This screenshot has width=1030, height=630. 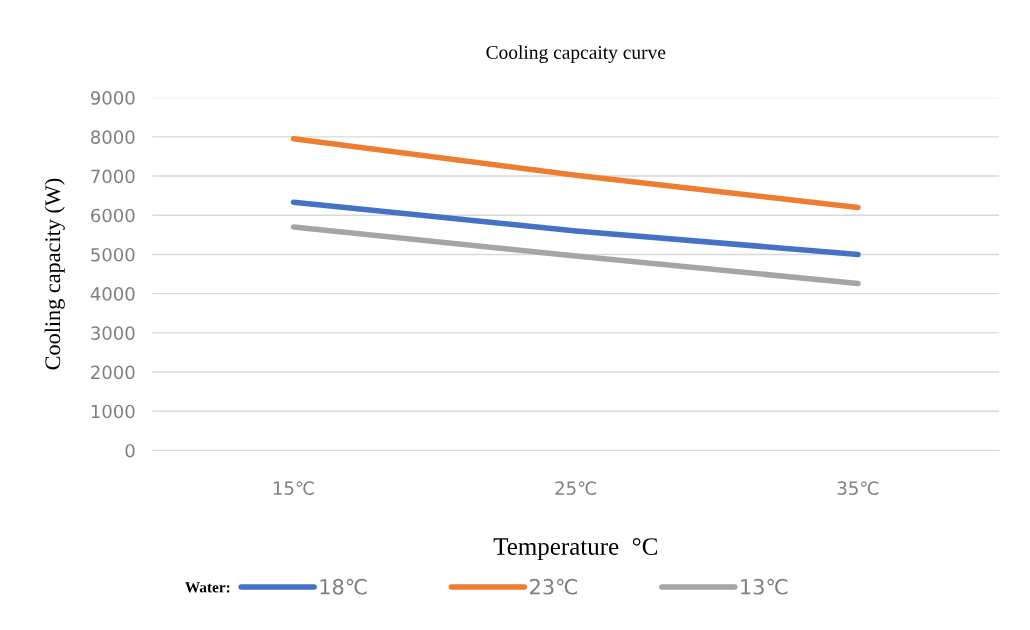 I want to click on legend-label: 18℃, so click(x=343, y=586).